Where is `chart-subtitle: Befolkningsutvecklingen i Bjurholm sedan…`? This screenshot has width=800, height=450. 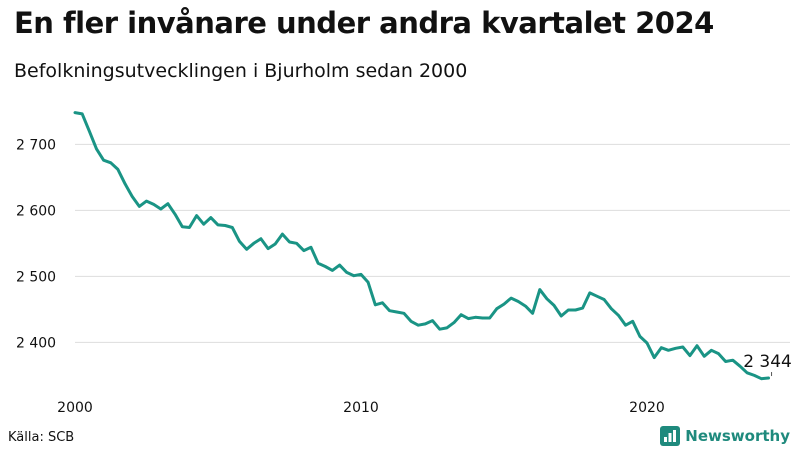
chart-subtitle: Befolkningsutvecklingen i Bjurholm sedan… is located at coordinates (241, 71).